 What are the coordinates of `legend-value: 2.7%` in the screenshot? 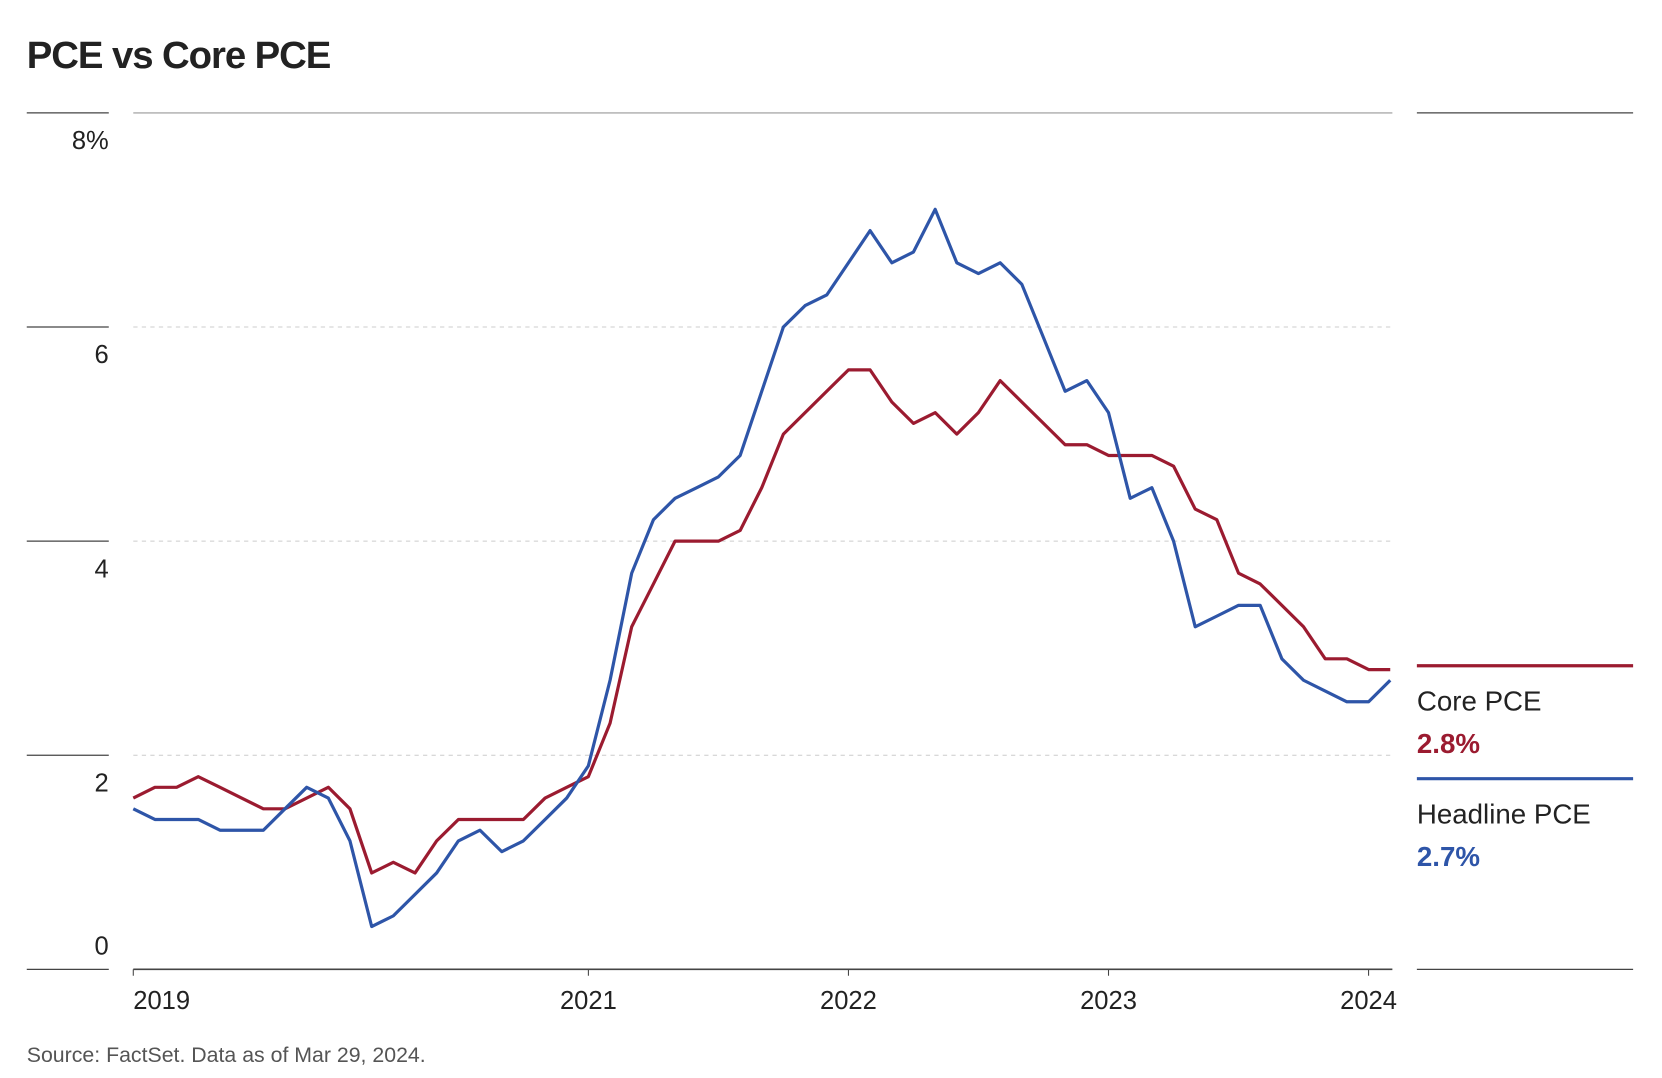 It's located at (1448, 856).